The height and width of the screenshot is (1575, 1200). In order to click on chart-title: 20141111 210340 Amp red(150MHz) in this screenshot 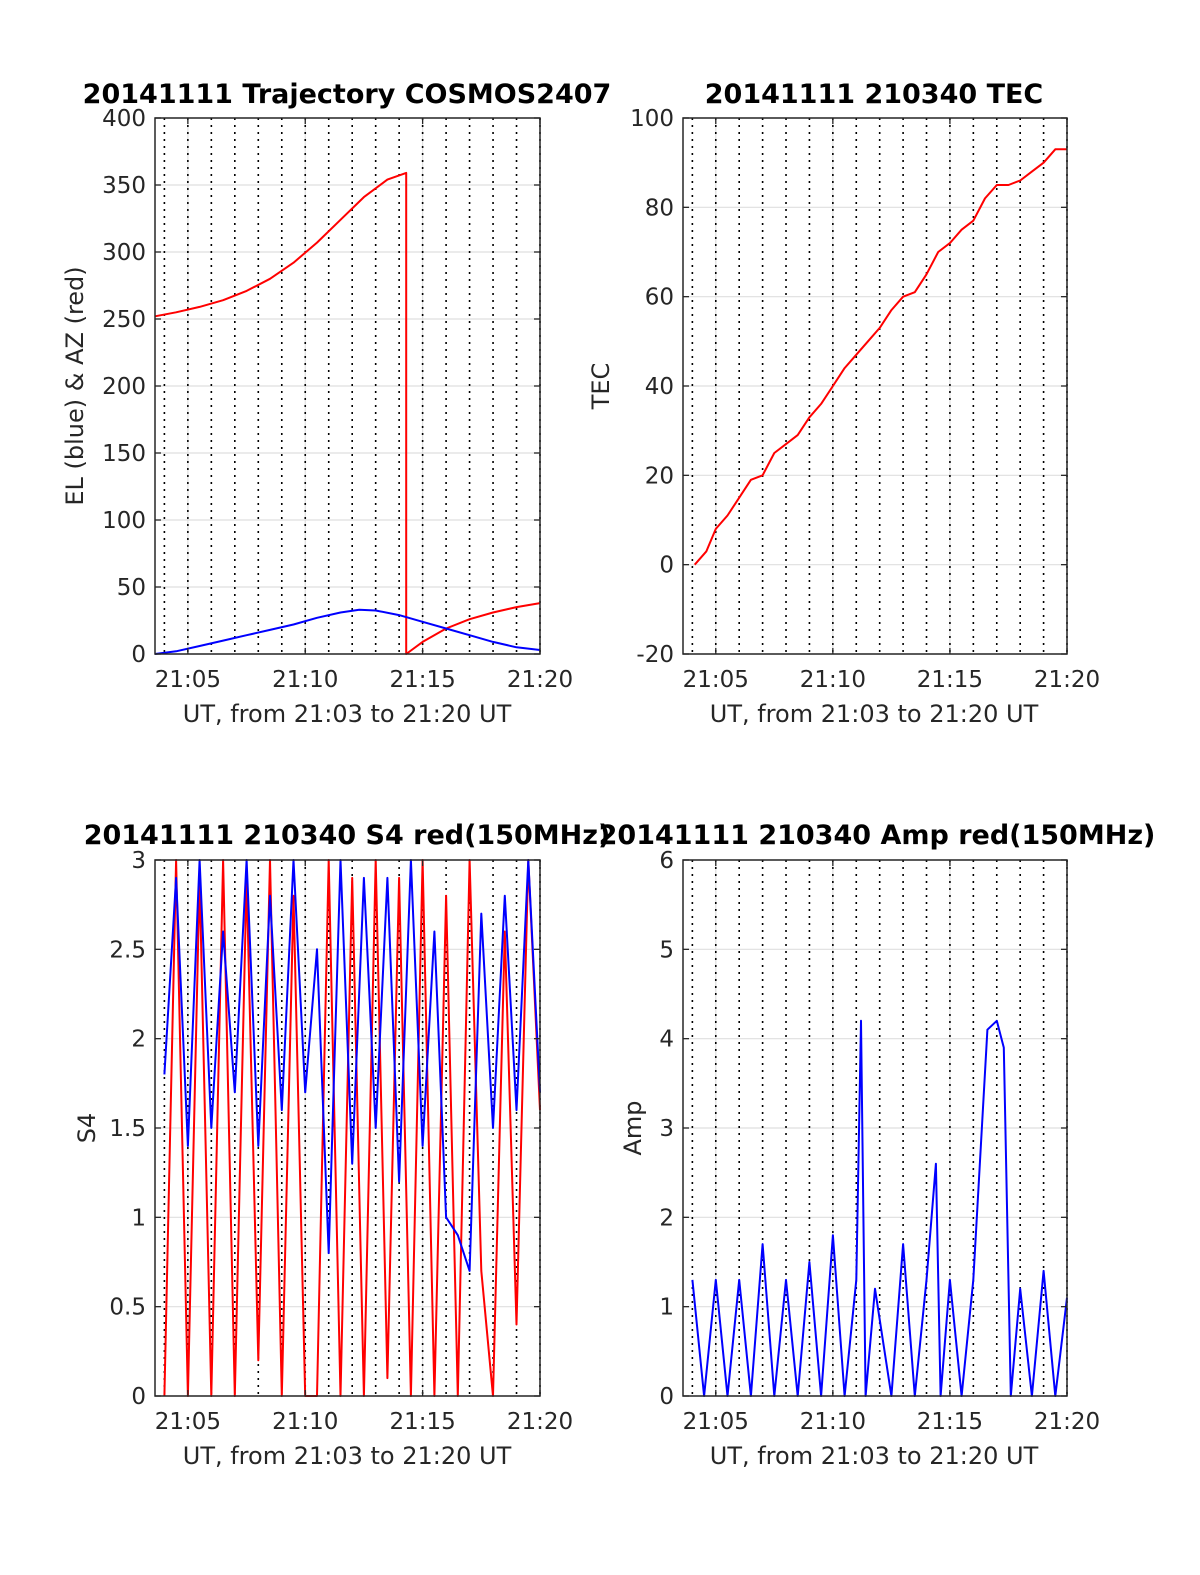, I will do `click(877, 835)`.